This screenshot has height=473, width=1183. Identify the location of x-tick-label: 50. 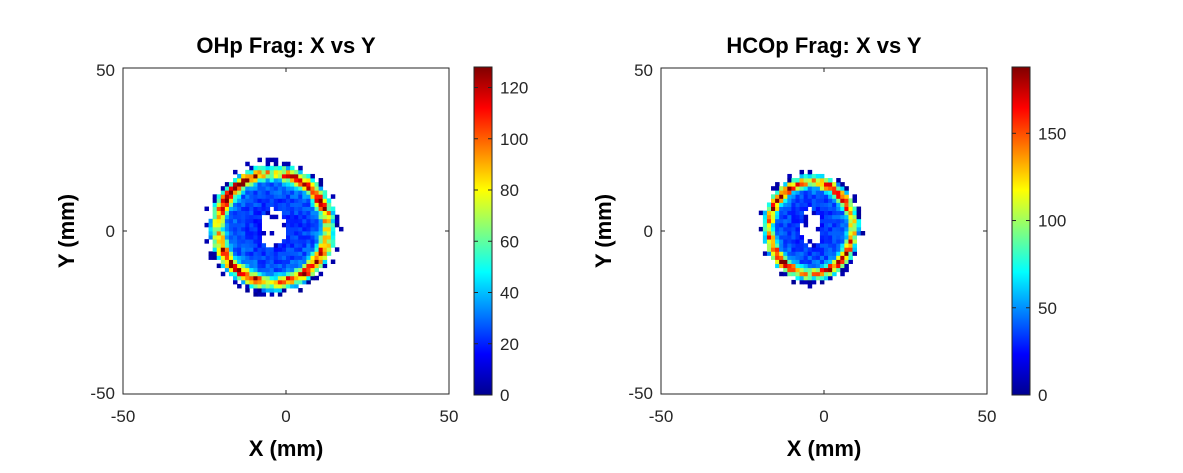
(987, 416).